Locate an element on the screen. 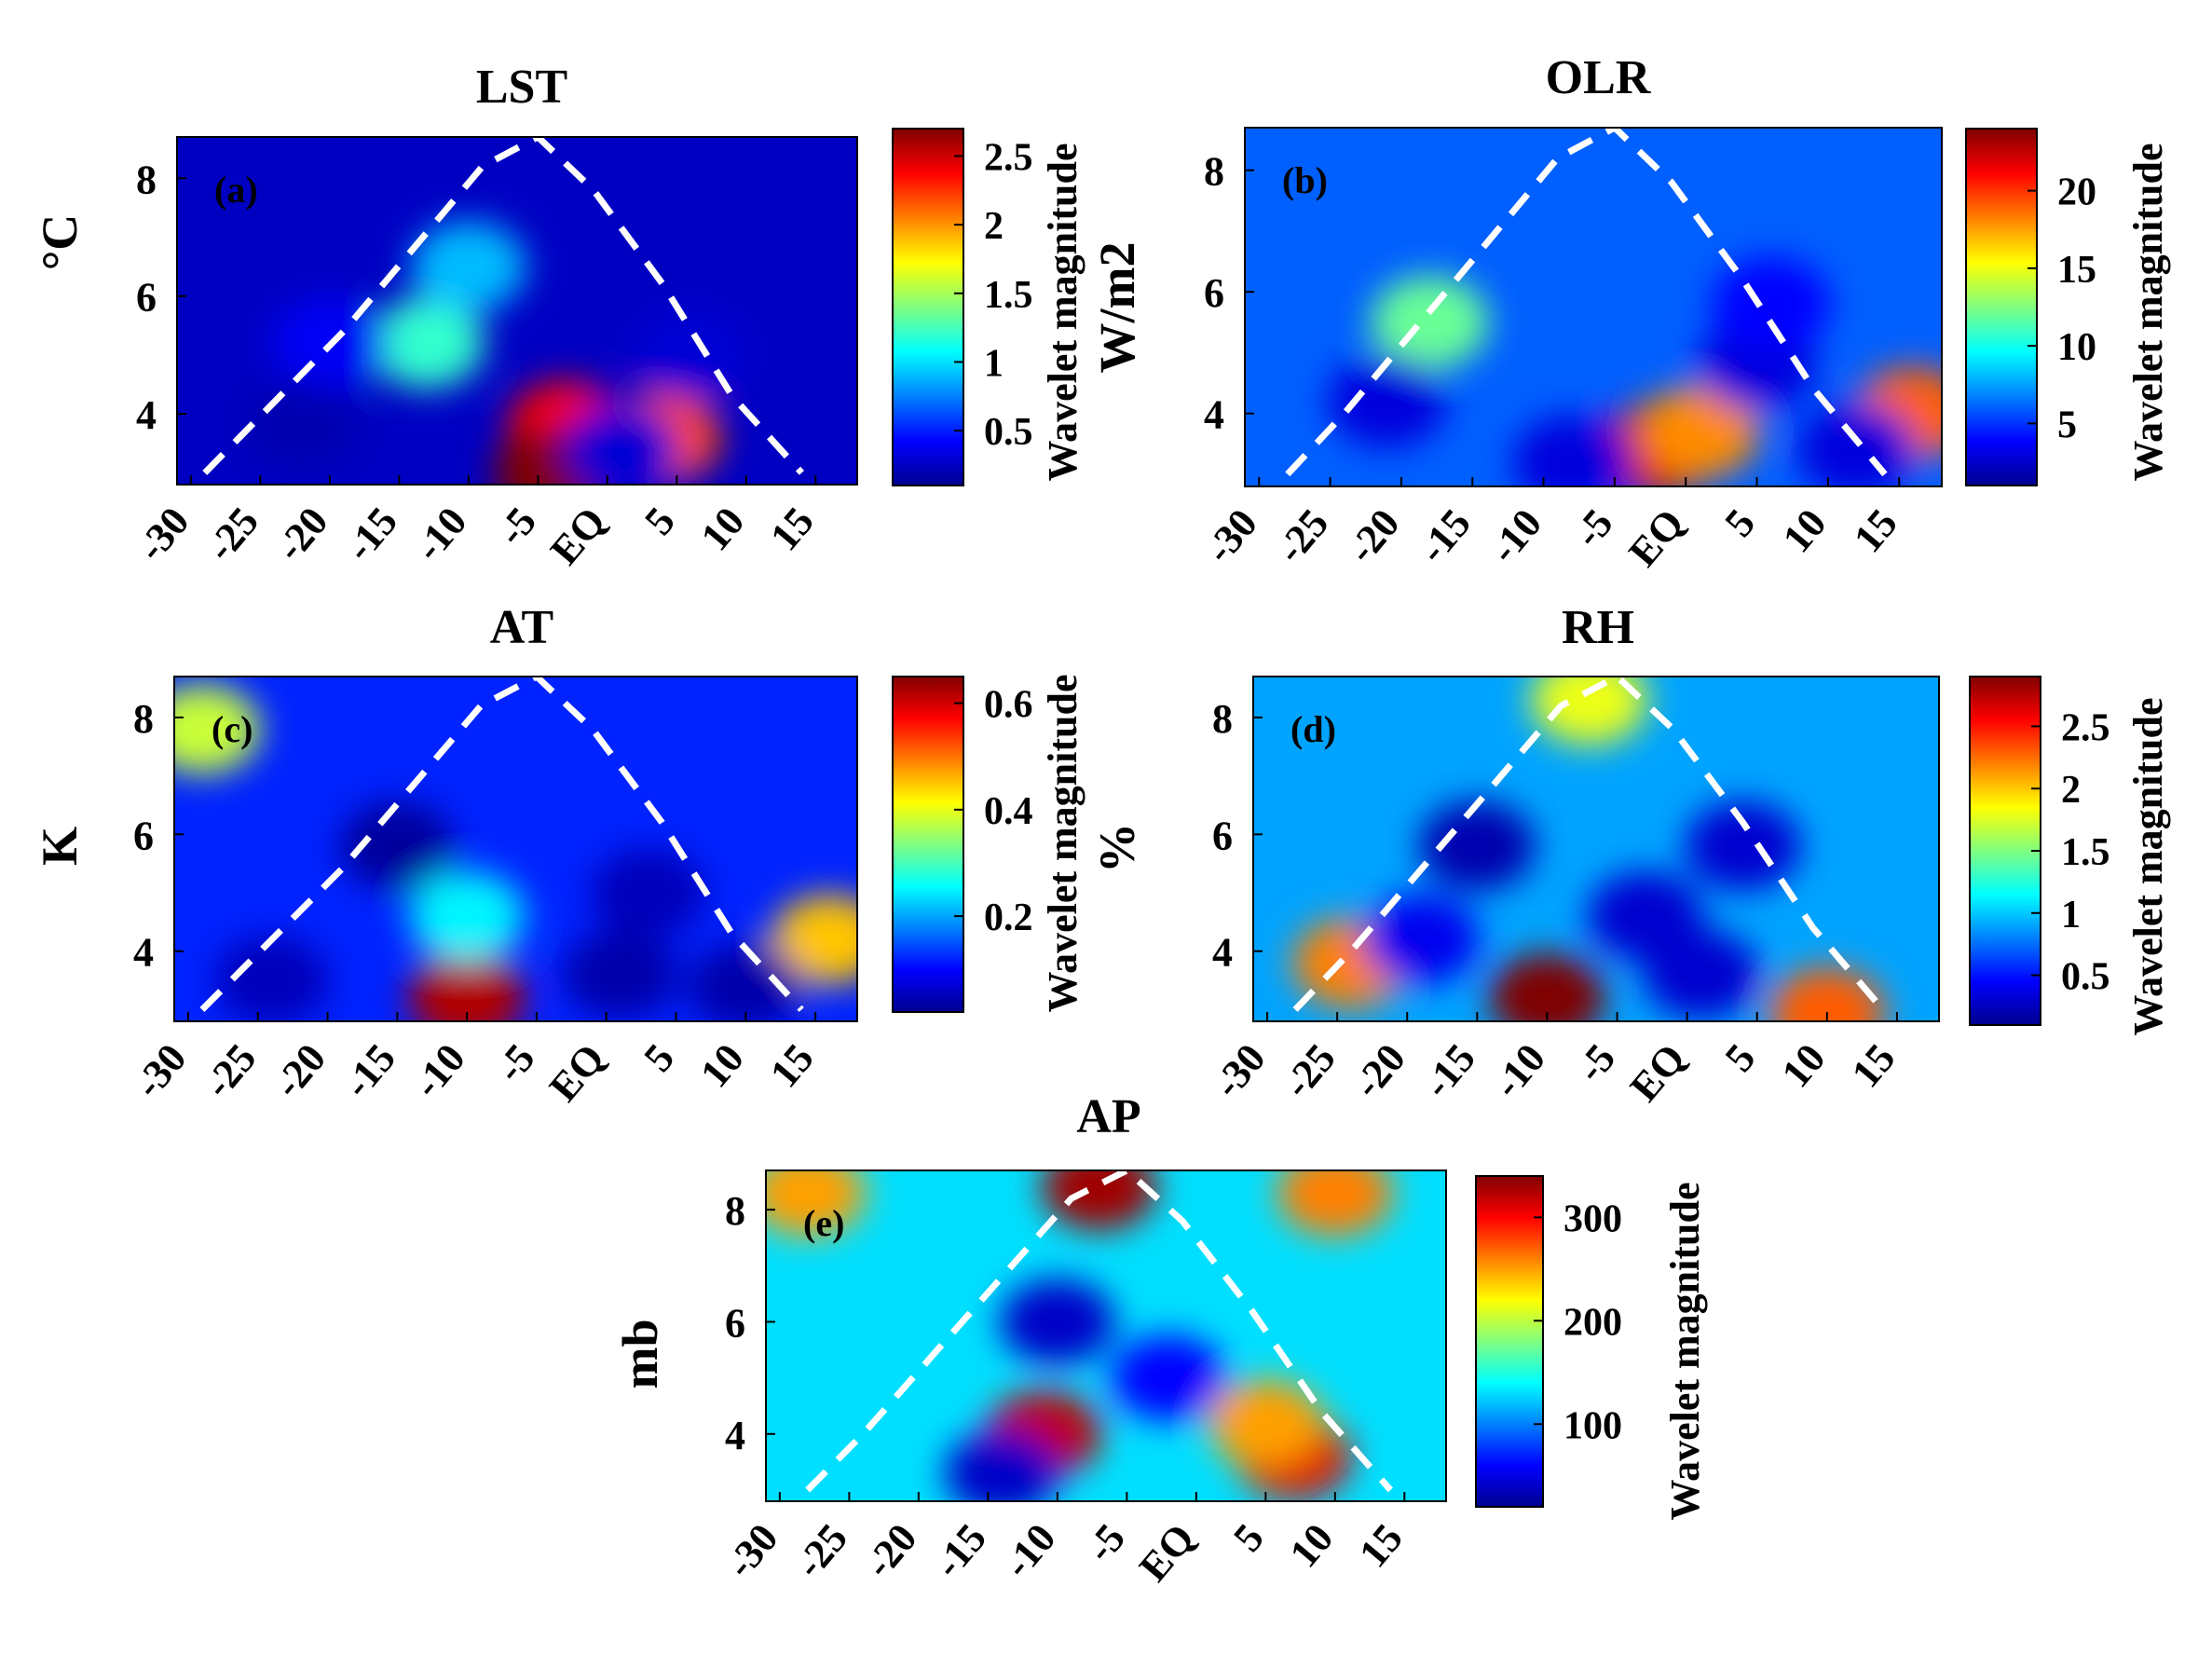  xtick-label-c-4: -10 is located at coordinates (439, 1070).